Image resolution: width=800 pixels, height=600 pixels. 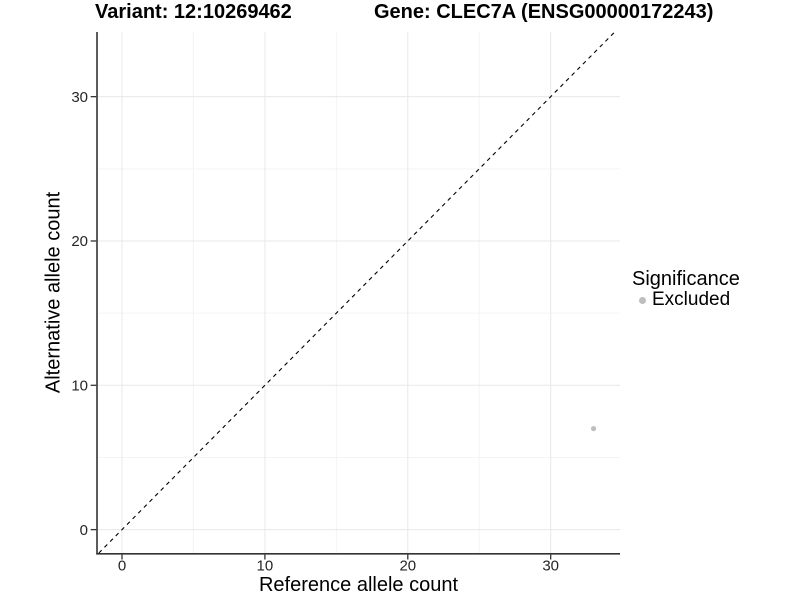 What do you see at coordinates (79, 241) in the screenshot?
I see `y-tick-label: 20` at bounding box center [79, 241].